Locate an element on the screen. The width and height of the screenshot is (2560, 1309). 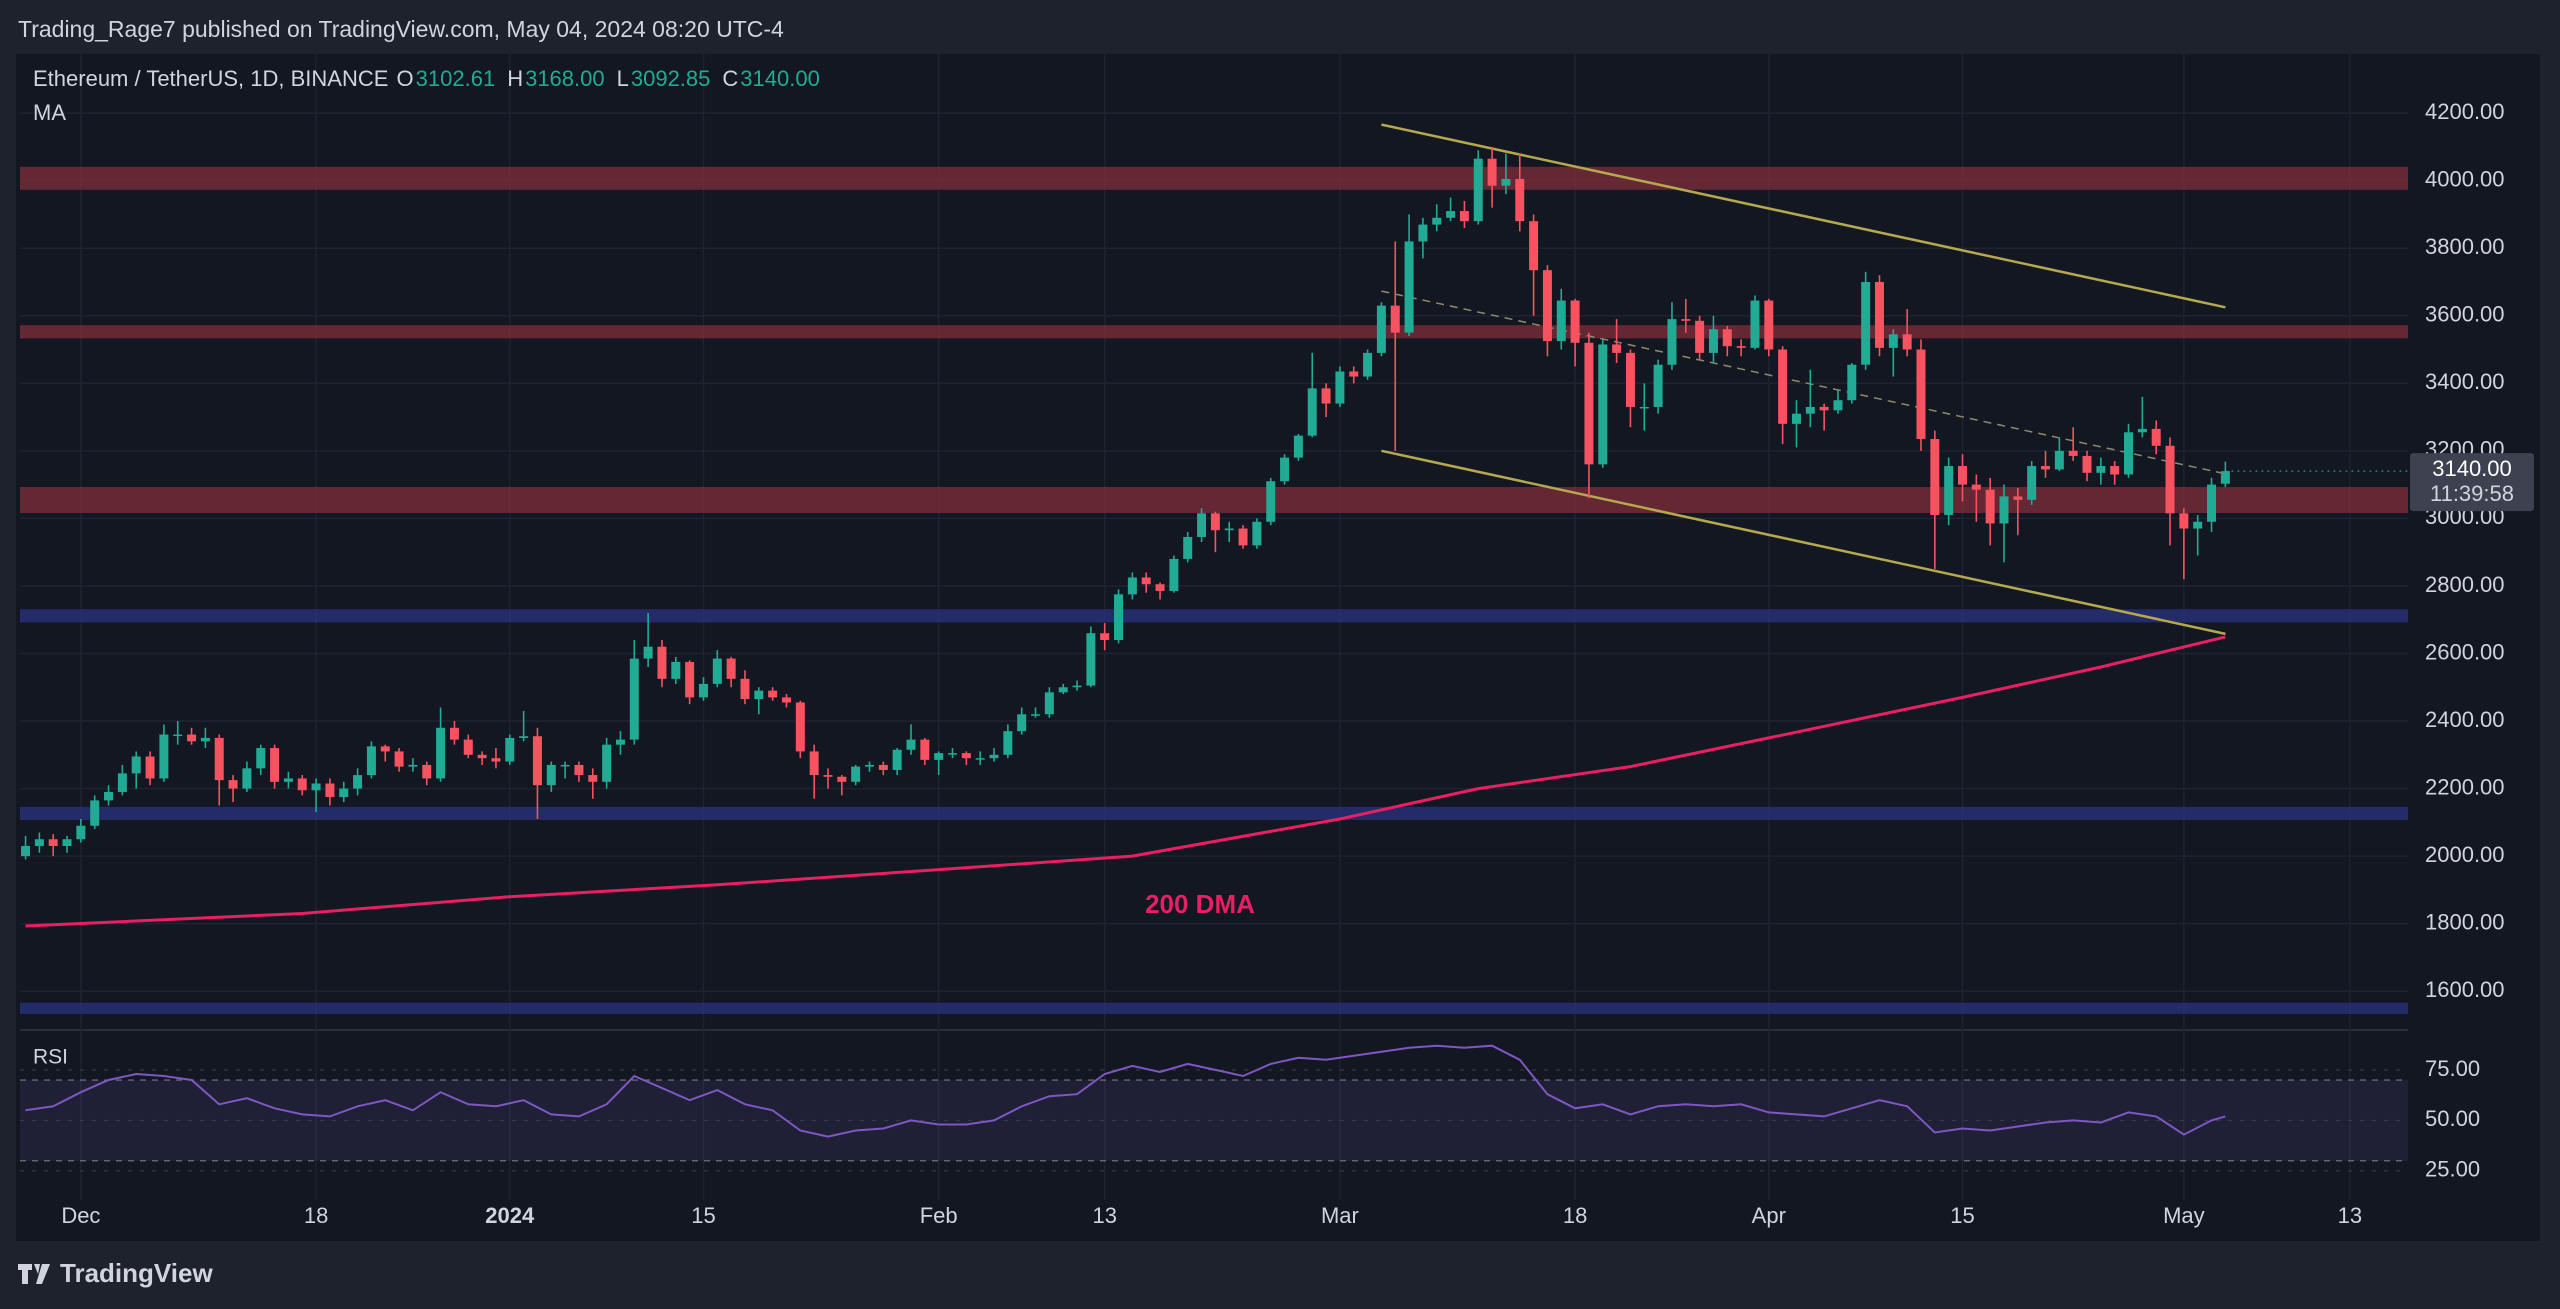
y-tick-label: 50.00 is located at coordinates (2452, 1118).